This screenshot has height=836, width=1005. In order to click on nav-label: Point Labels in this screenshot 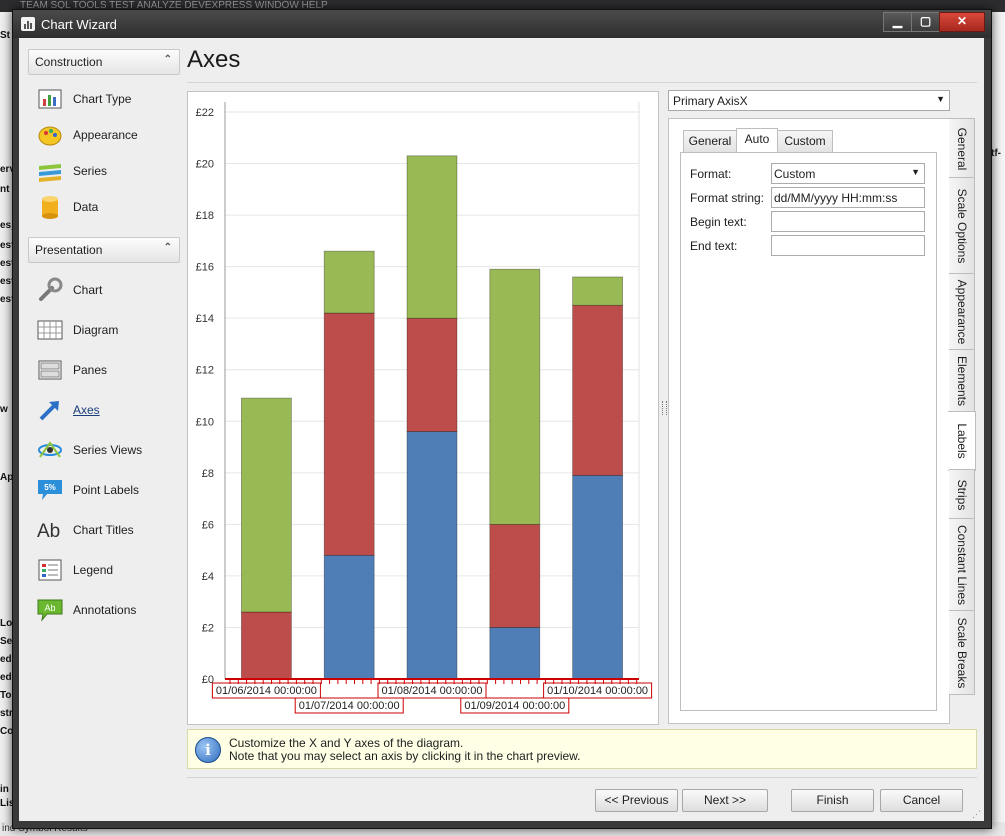, I will do `click(106, 490)`.